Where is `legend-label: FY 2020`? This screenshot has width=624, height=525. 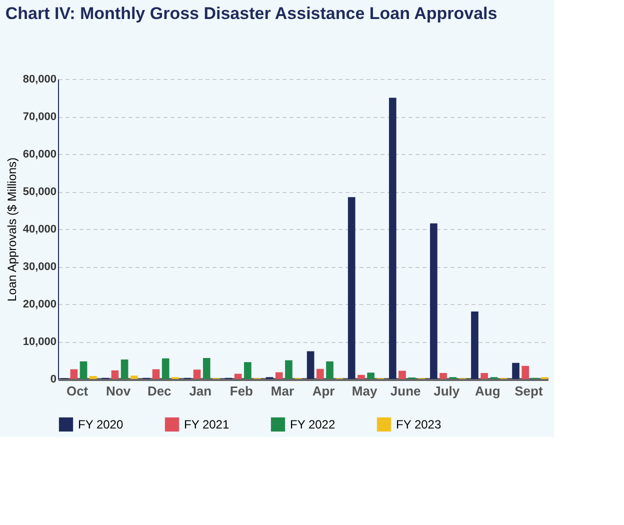
legend-label: FY 2020 is located at coordinates (101, 424).